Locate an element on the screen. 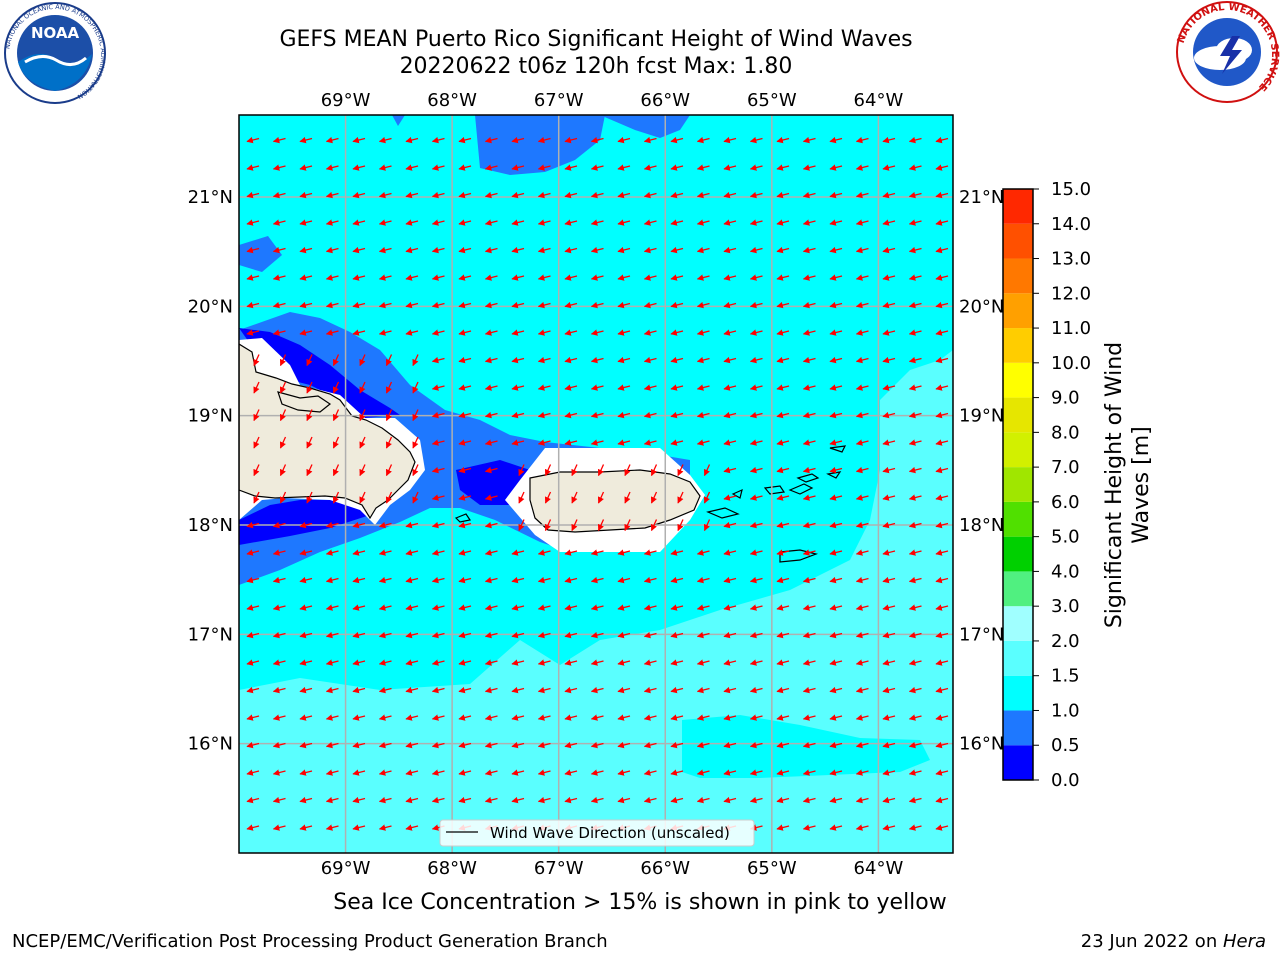 The height and width of the screenshot is (960, 1280). land-puerto-rico is located at coordinates (615, 501).